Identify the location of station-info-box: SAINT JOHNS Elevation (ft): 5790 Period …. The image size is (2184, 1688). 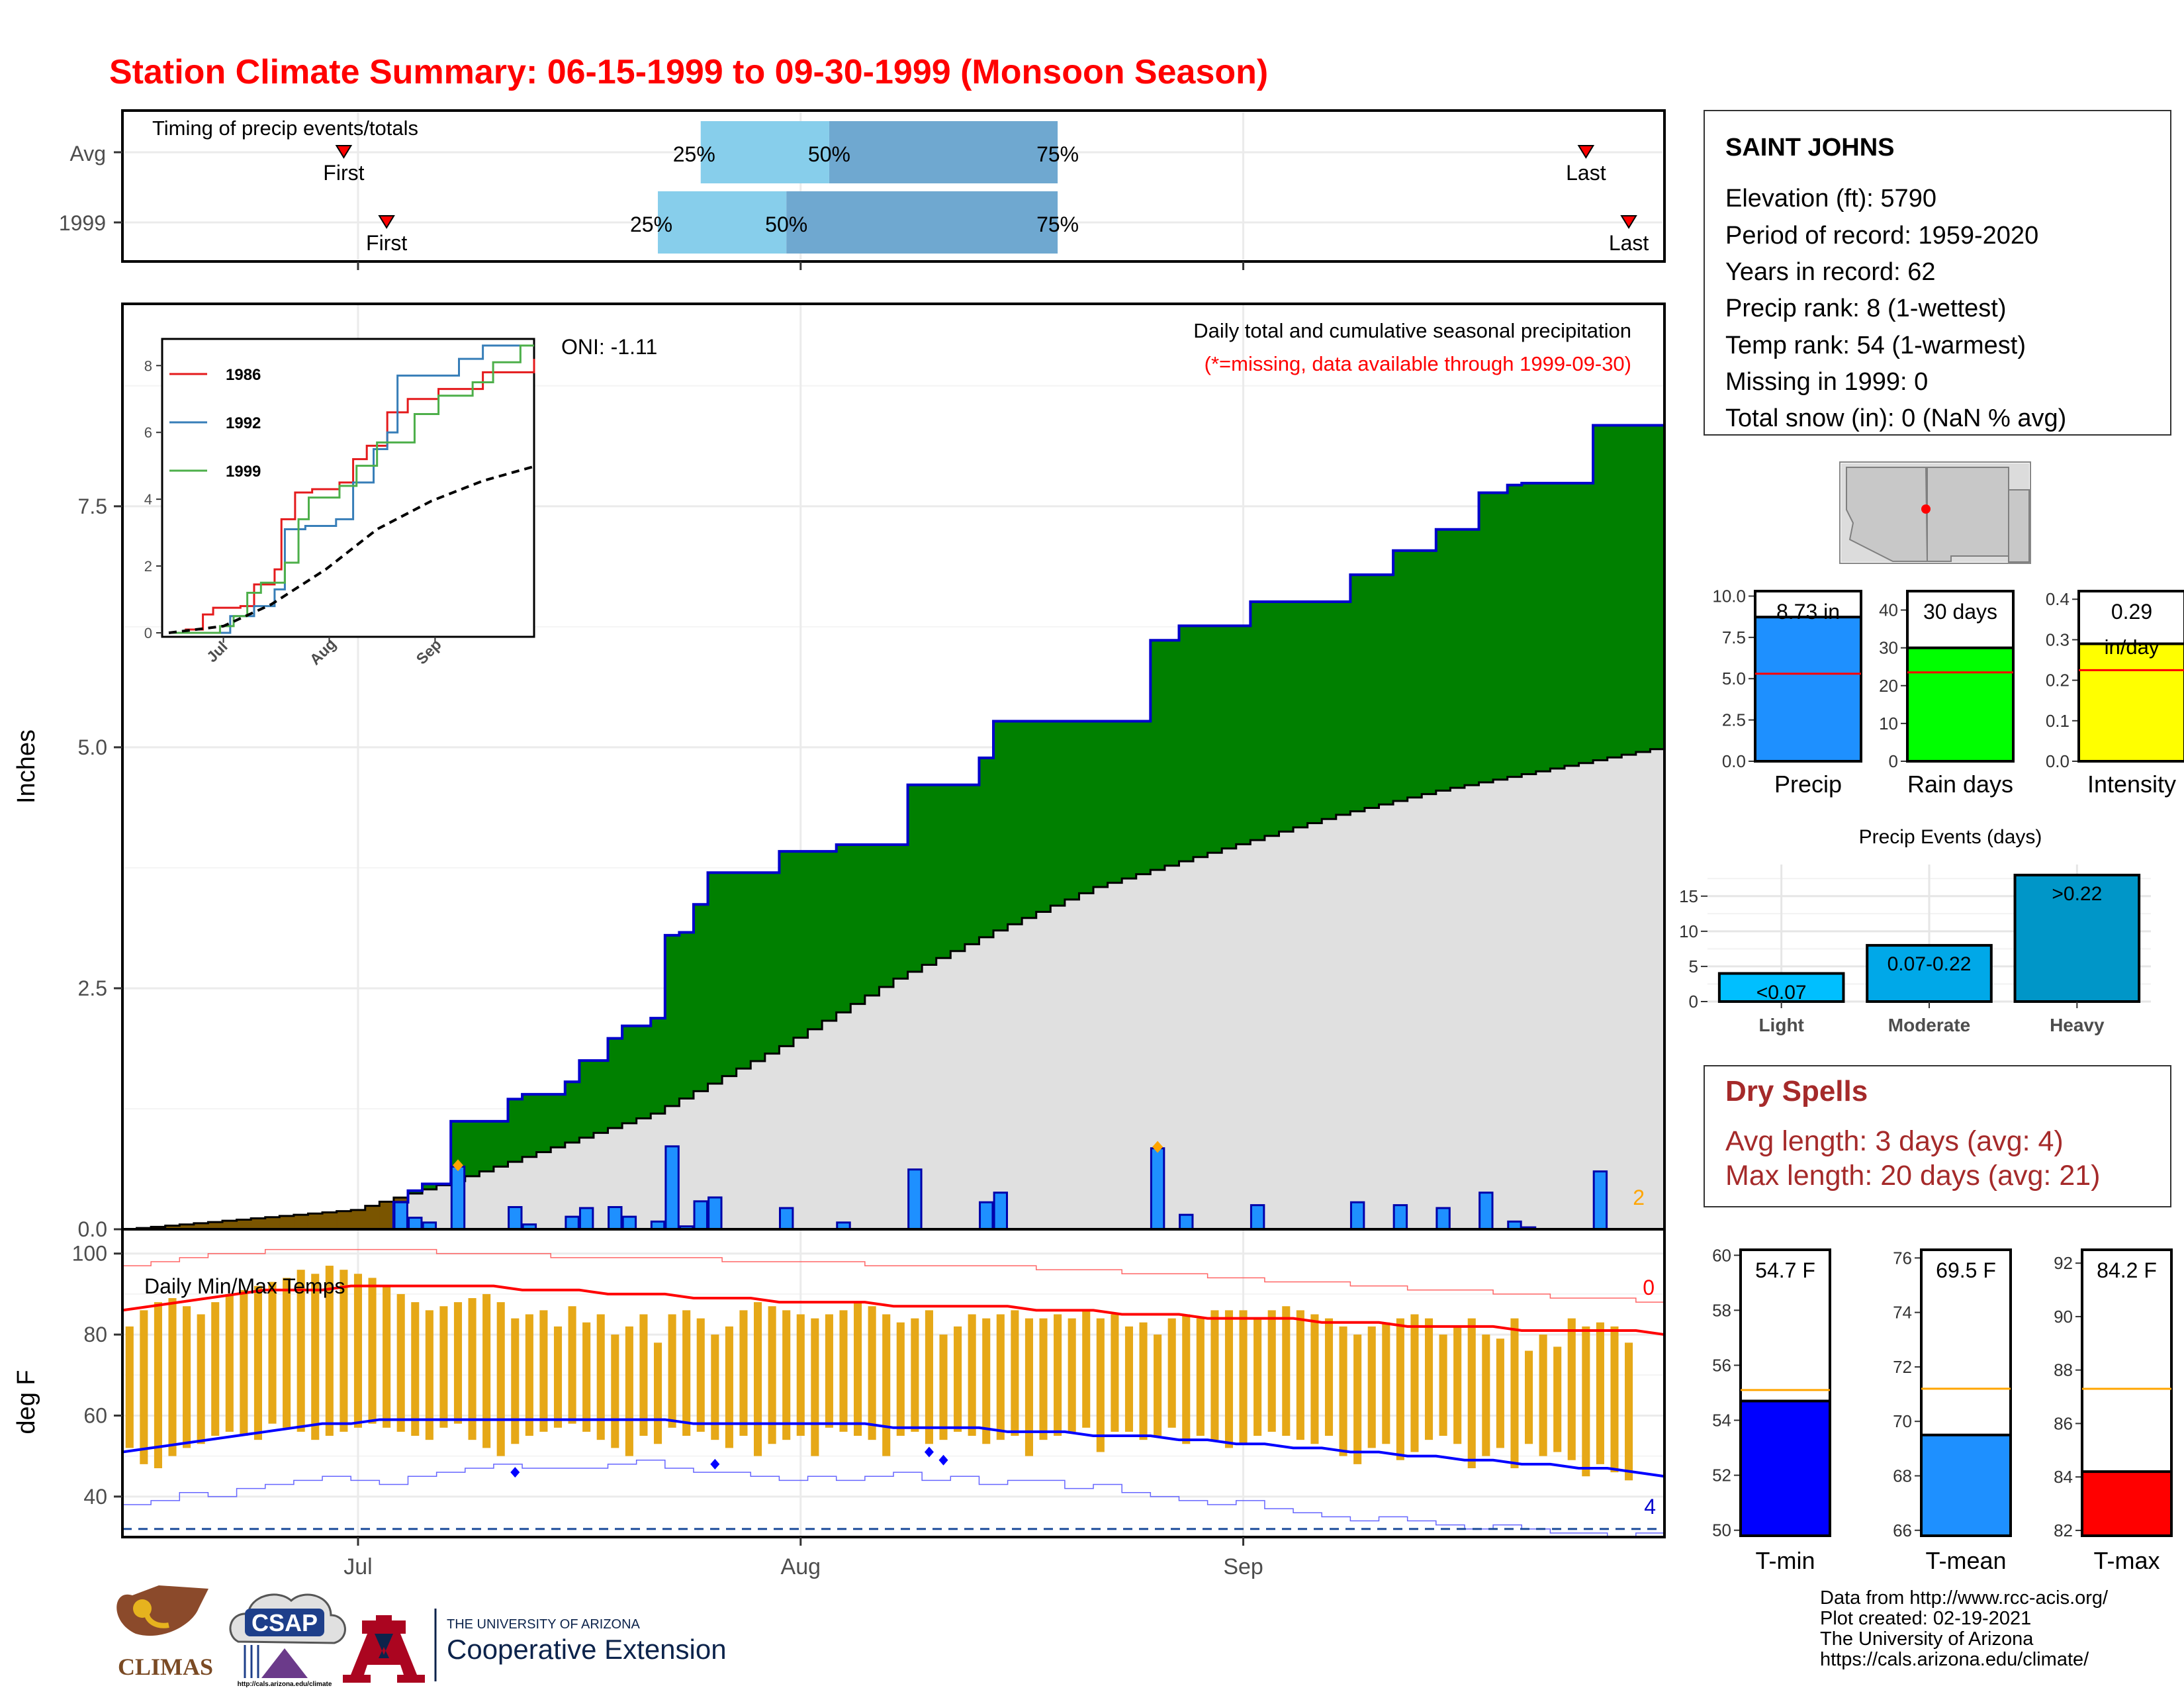
(1937, 273).